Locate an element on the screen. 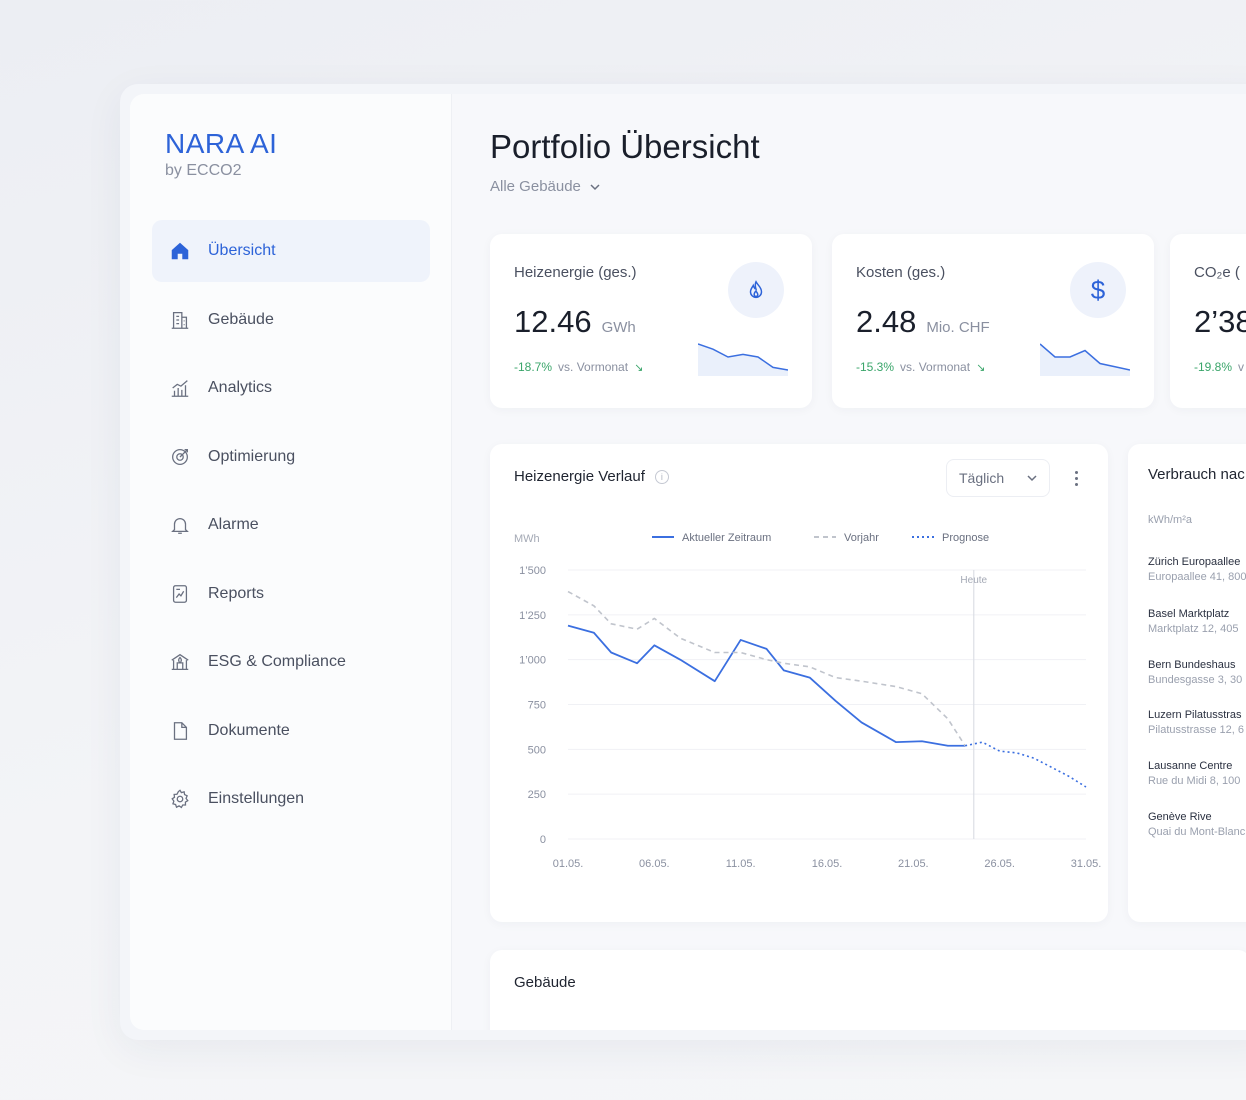  building-address: Quai du Mont-Blanc is located at coordinates (1197, 832).